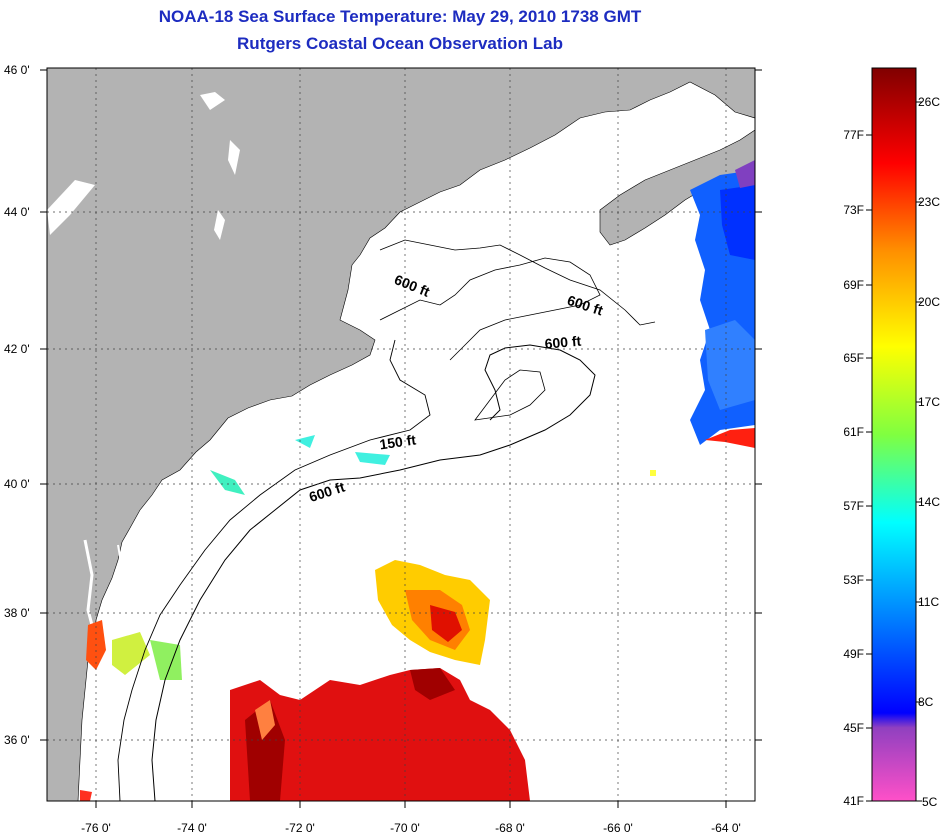  I want to click on colorbar-f-label: 61F, so click(853, 432).